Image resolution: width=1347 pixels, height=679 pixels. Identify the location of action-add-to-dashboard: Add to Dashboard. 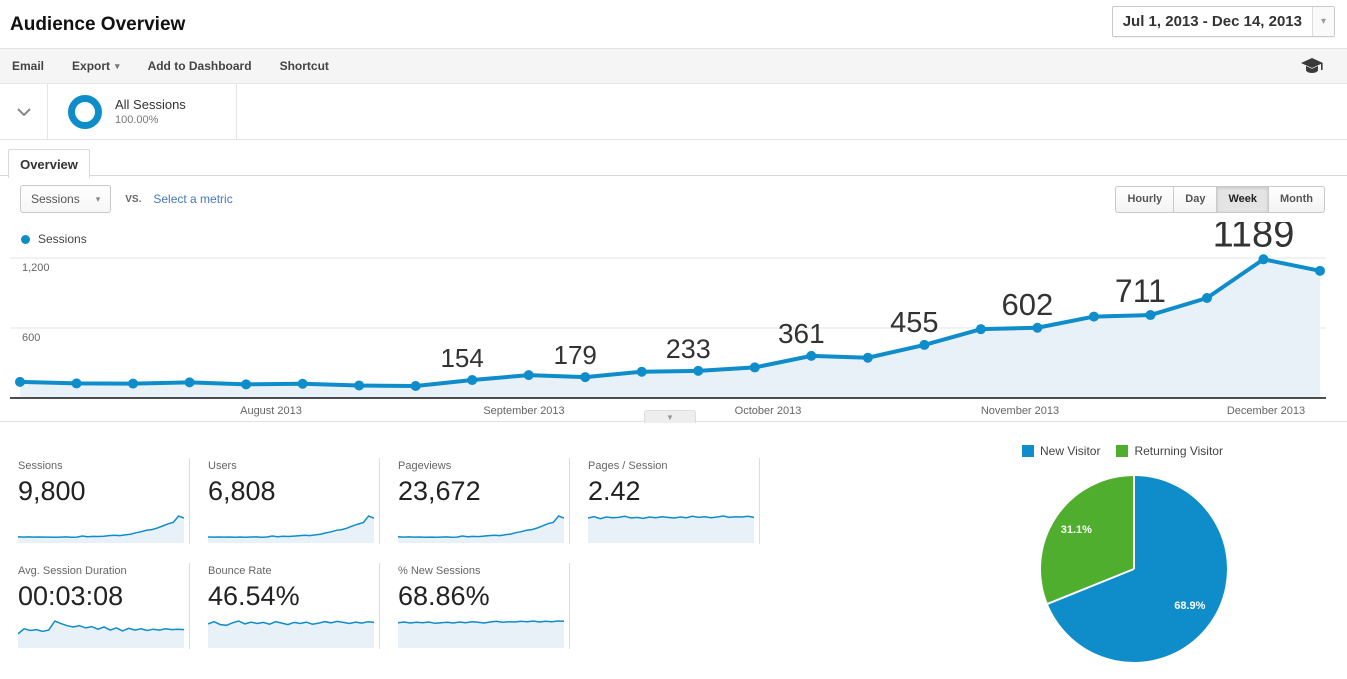
(199, 66).